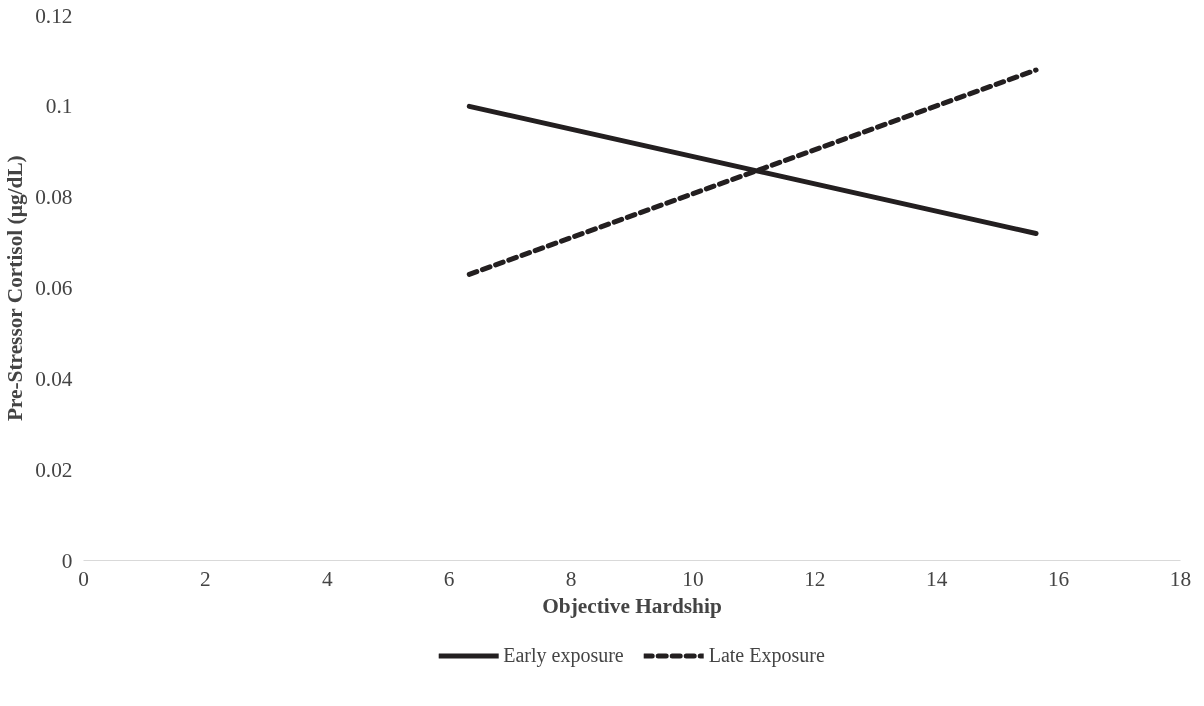 This screenshot has height=706, width=1204. What do you see at coordinates (59, 106) in the screenshot?
I see `y-tick-label: 0.1` at bounding box center [59, 106].